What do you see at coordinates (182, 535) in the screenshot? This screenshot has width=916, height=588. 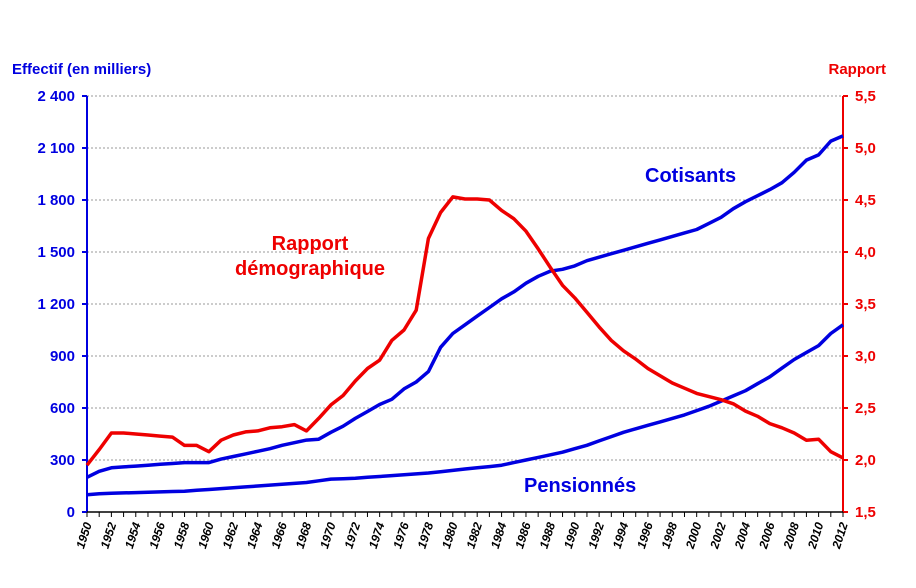 I see `x-tick-label: 1958` at bounding box center [182, 535].